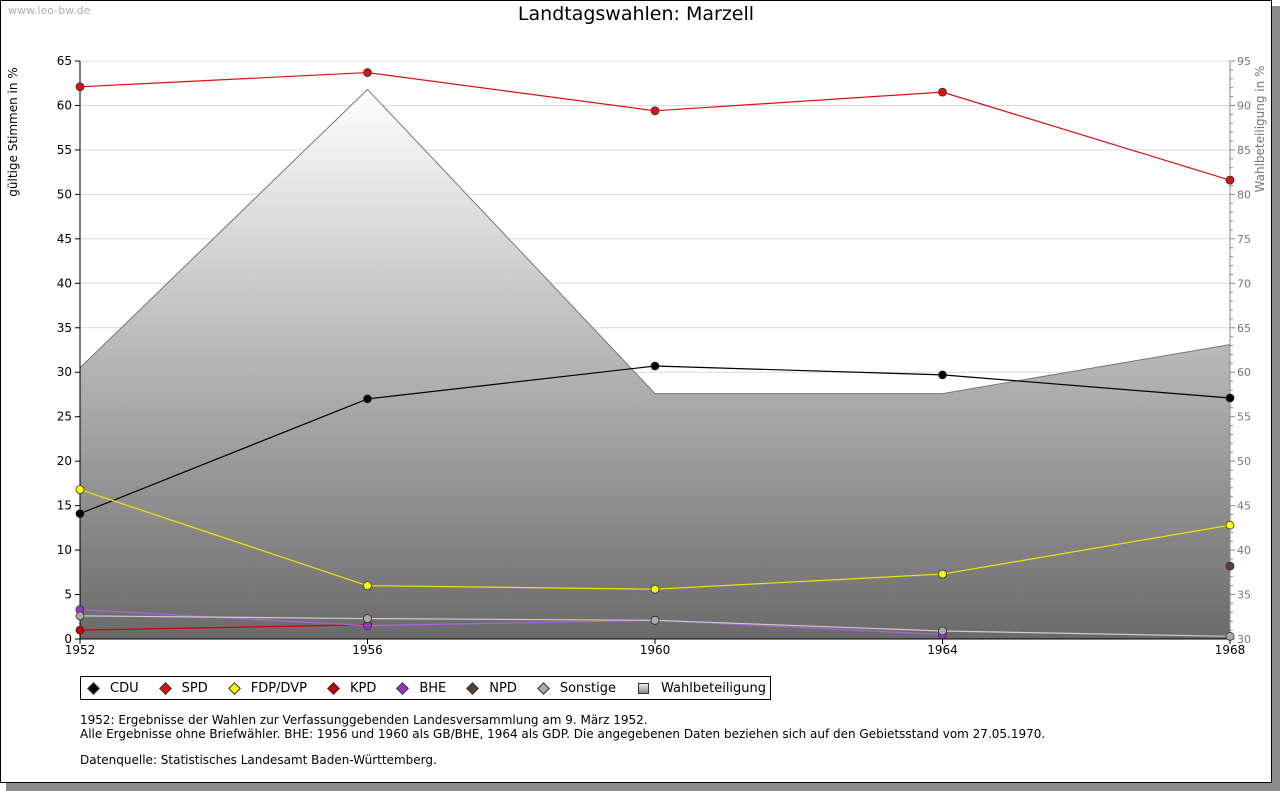  I want to click on y2-tick-label: 40, so click(1244, 550).